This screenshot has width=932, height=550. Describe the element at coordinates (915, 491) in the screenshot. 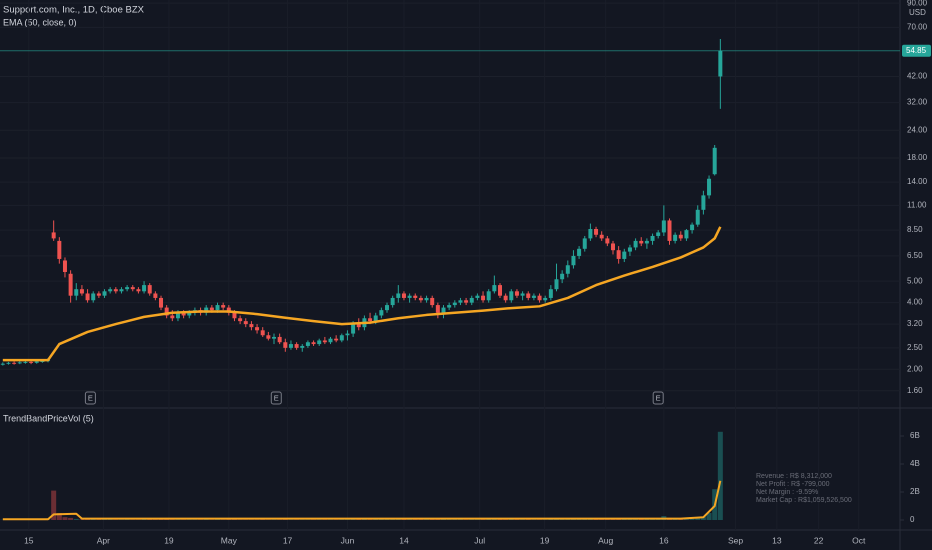

I see `volume-tick-label: 2B` at that location.